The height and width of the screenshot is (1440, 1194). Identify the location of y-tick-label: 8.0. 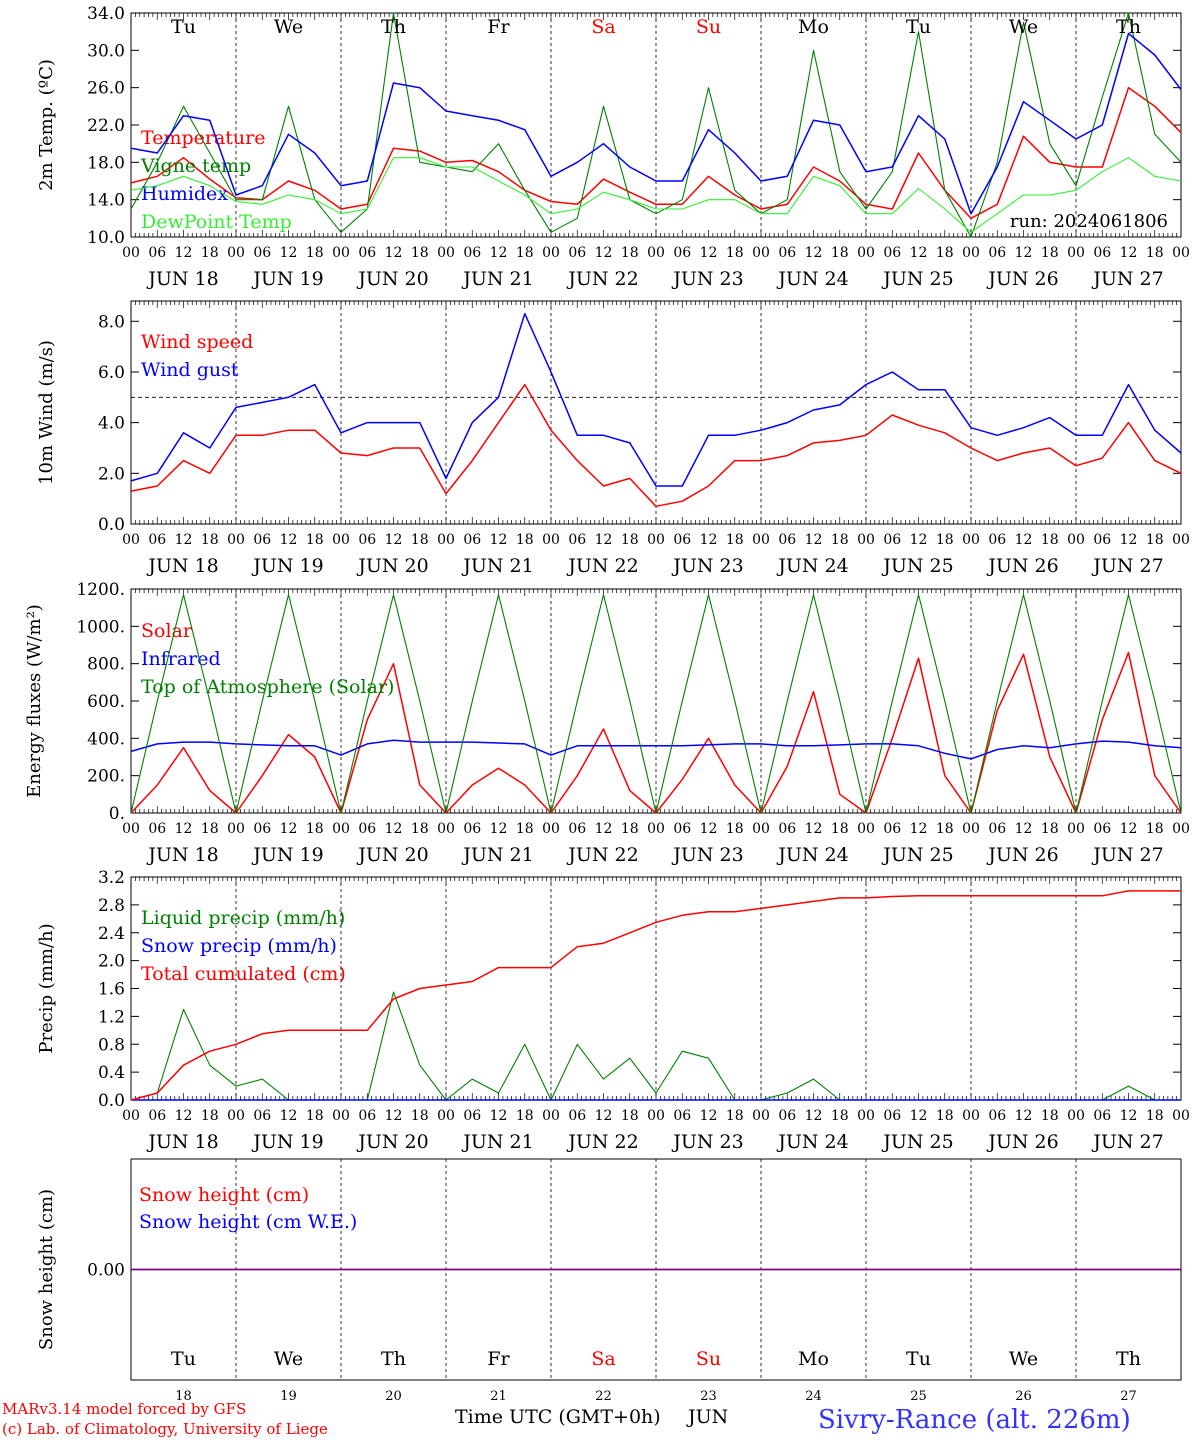
(111, 322).